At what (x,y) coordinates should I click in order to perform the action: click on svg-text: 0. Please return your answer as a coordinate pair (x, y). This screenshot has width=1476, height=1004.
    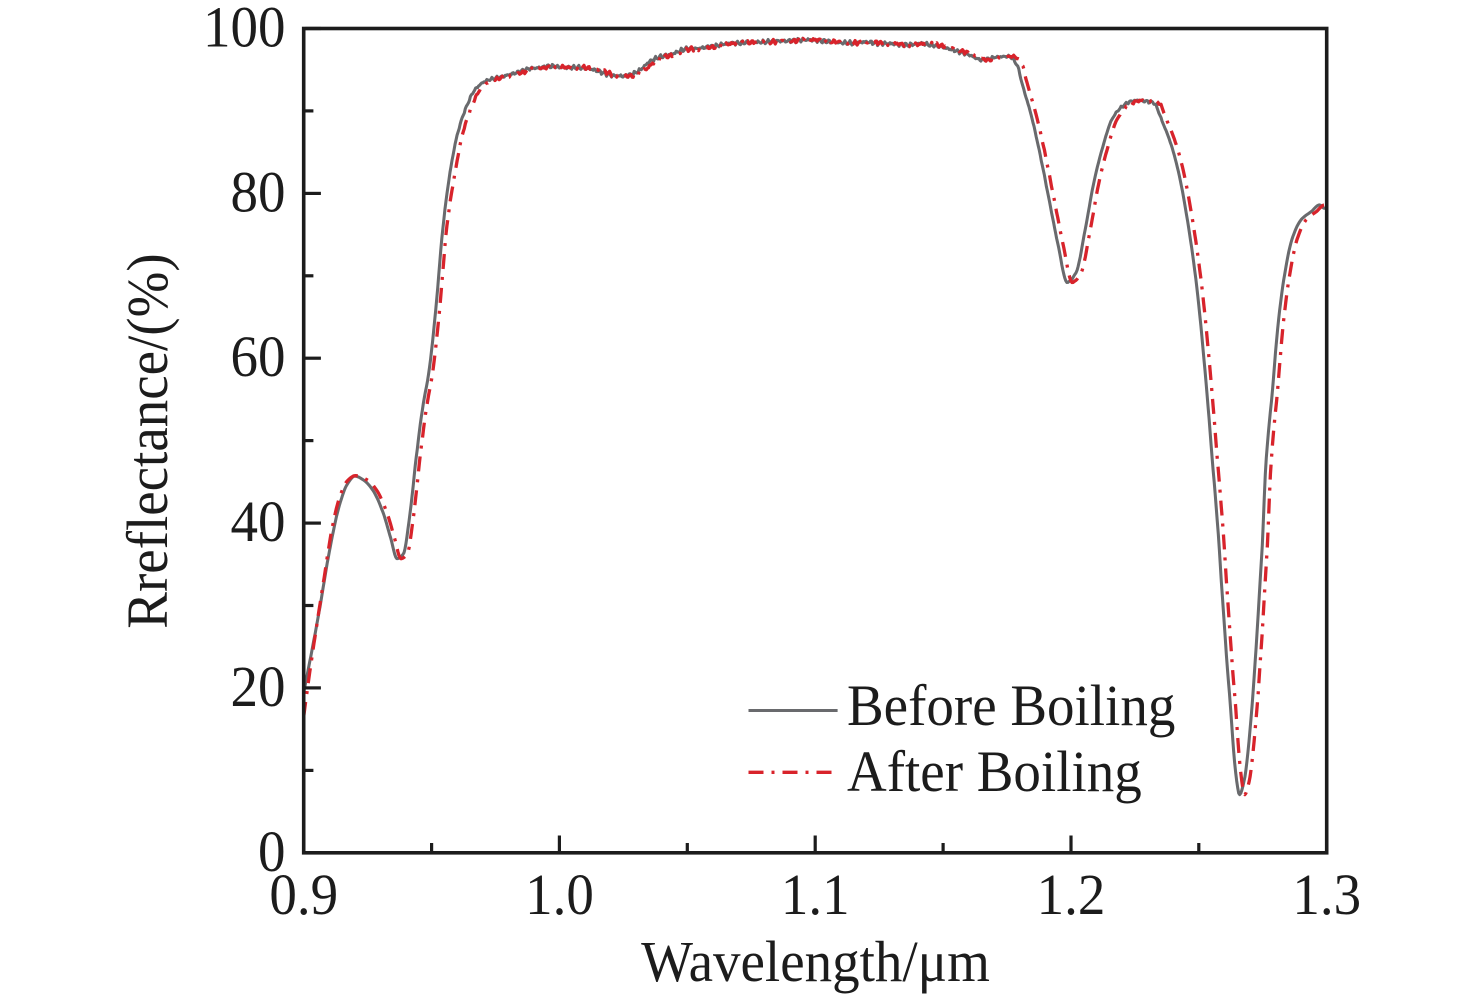
    Looking at the image, I should click on (271, 851).